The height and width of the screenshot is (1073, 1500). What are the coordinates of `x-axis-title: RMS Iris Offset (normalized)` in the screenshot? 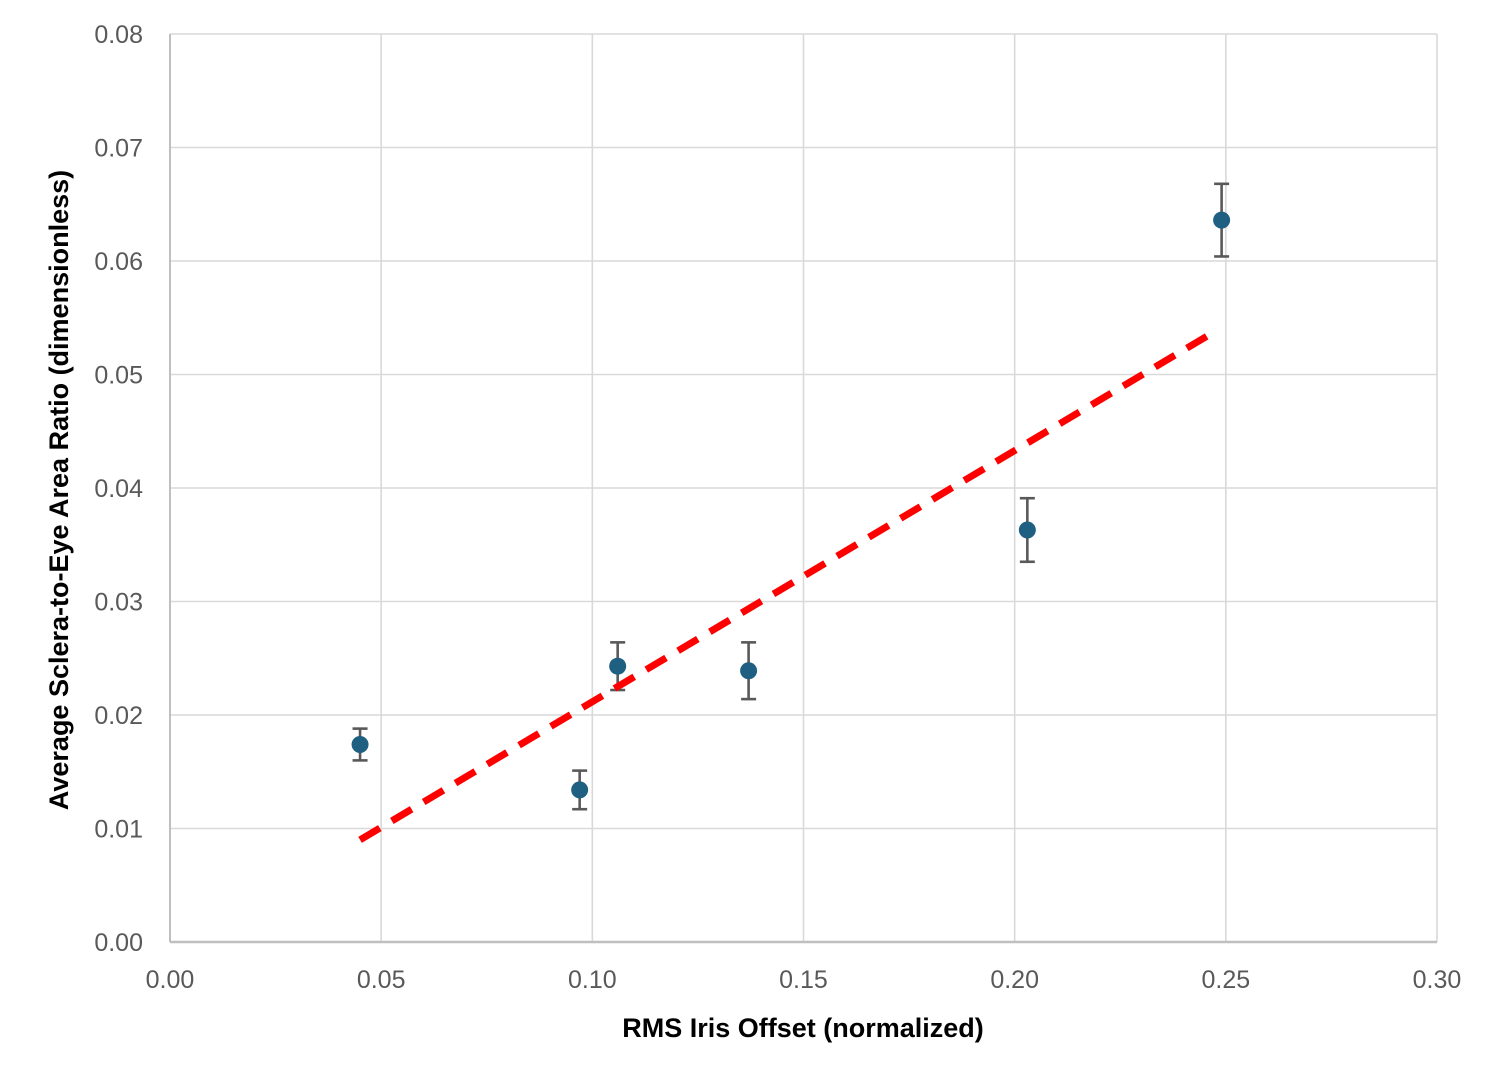 It's located at (803, 1028).